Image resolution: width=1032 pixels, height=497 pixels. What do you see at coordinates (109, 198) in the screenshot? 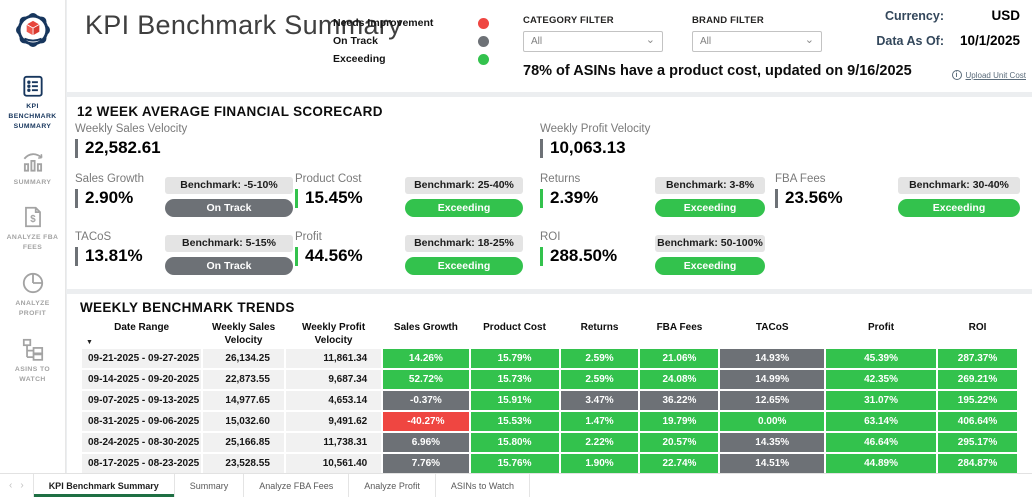
I see `metric-value: 2.90%` at bounding box center [109, 198].